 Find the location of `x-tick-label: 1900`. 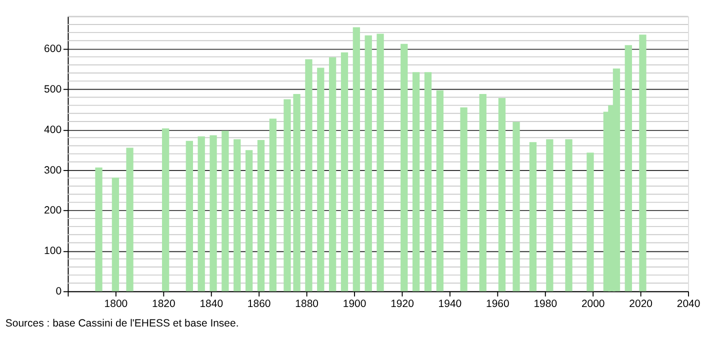

x-tick-label: 1900 is located at coordinates (354, 304).